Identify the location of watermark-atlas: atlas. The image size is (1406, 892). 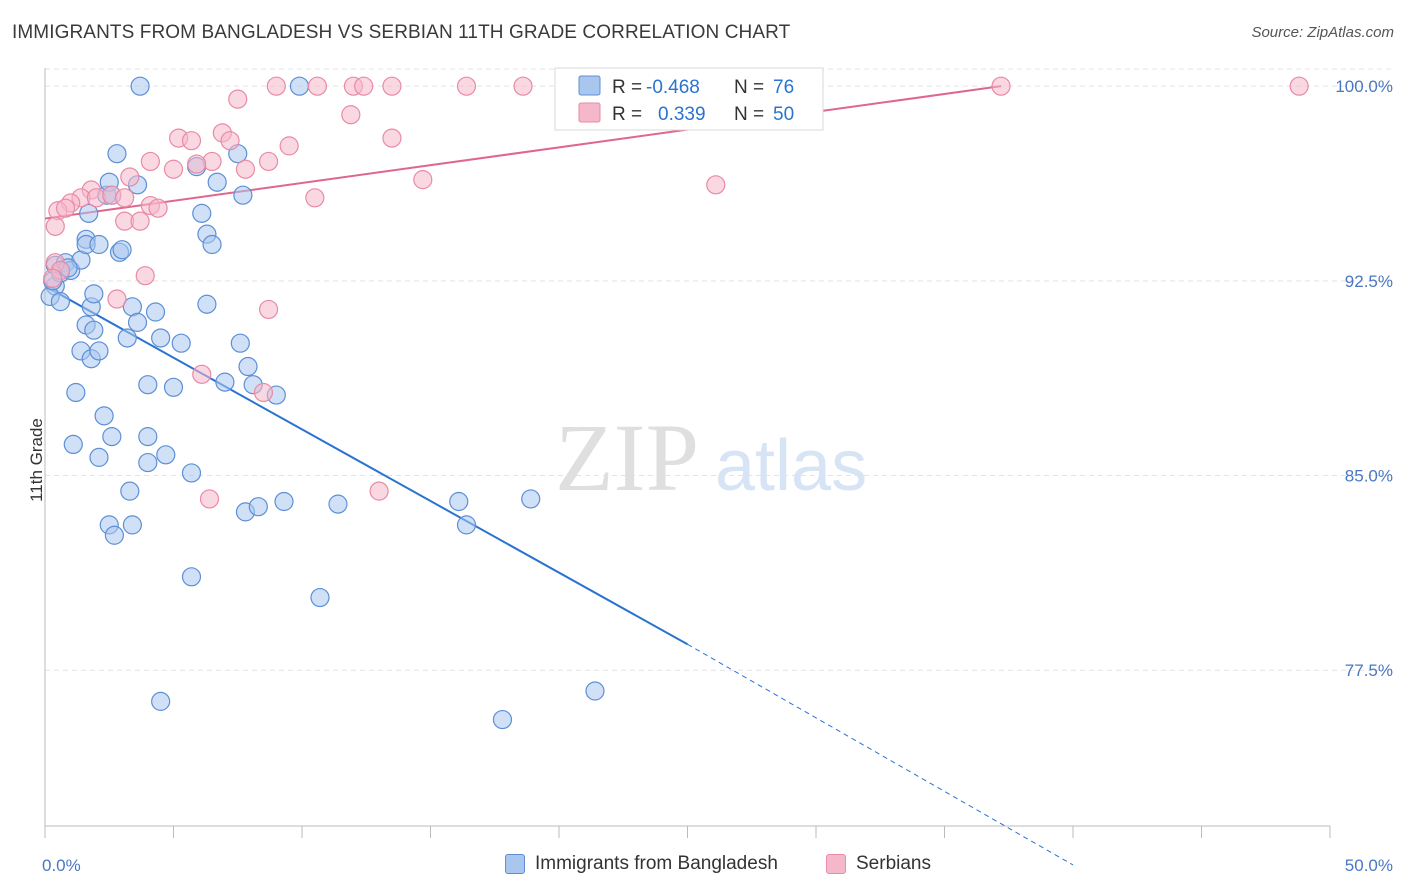
(791, 466).